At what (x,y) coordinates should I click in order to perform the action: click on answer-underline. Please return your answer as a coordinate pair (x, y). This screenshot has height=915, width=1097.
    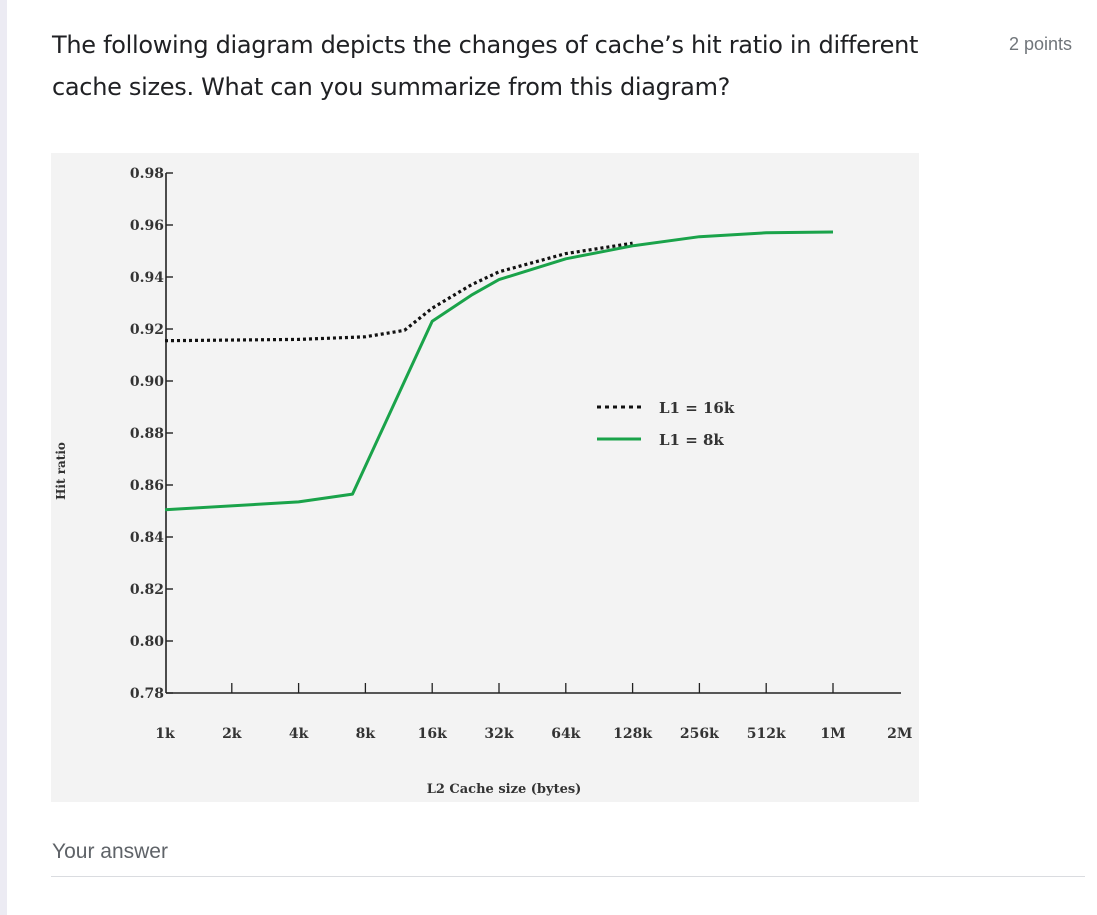
    Looking at the image, I should click on (568, 876).